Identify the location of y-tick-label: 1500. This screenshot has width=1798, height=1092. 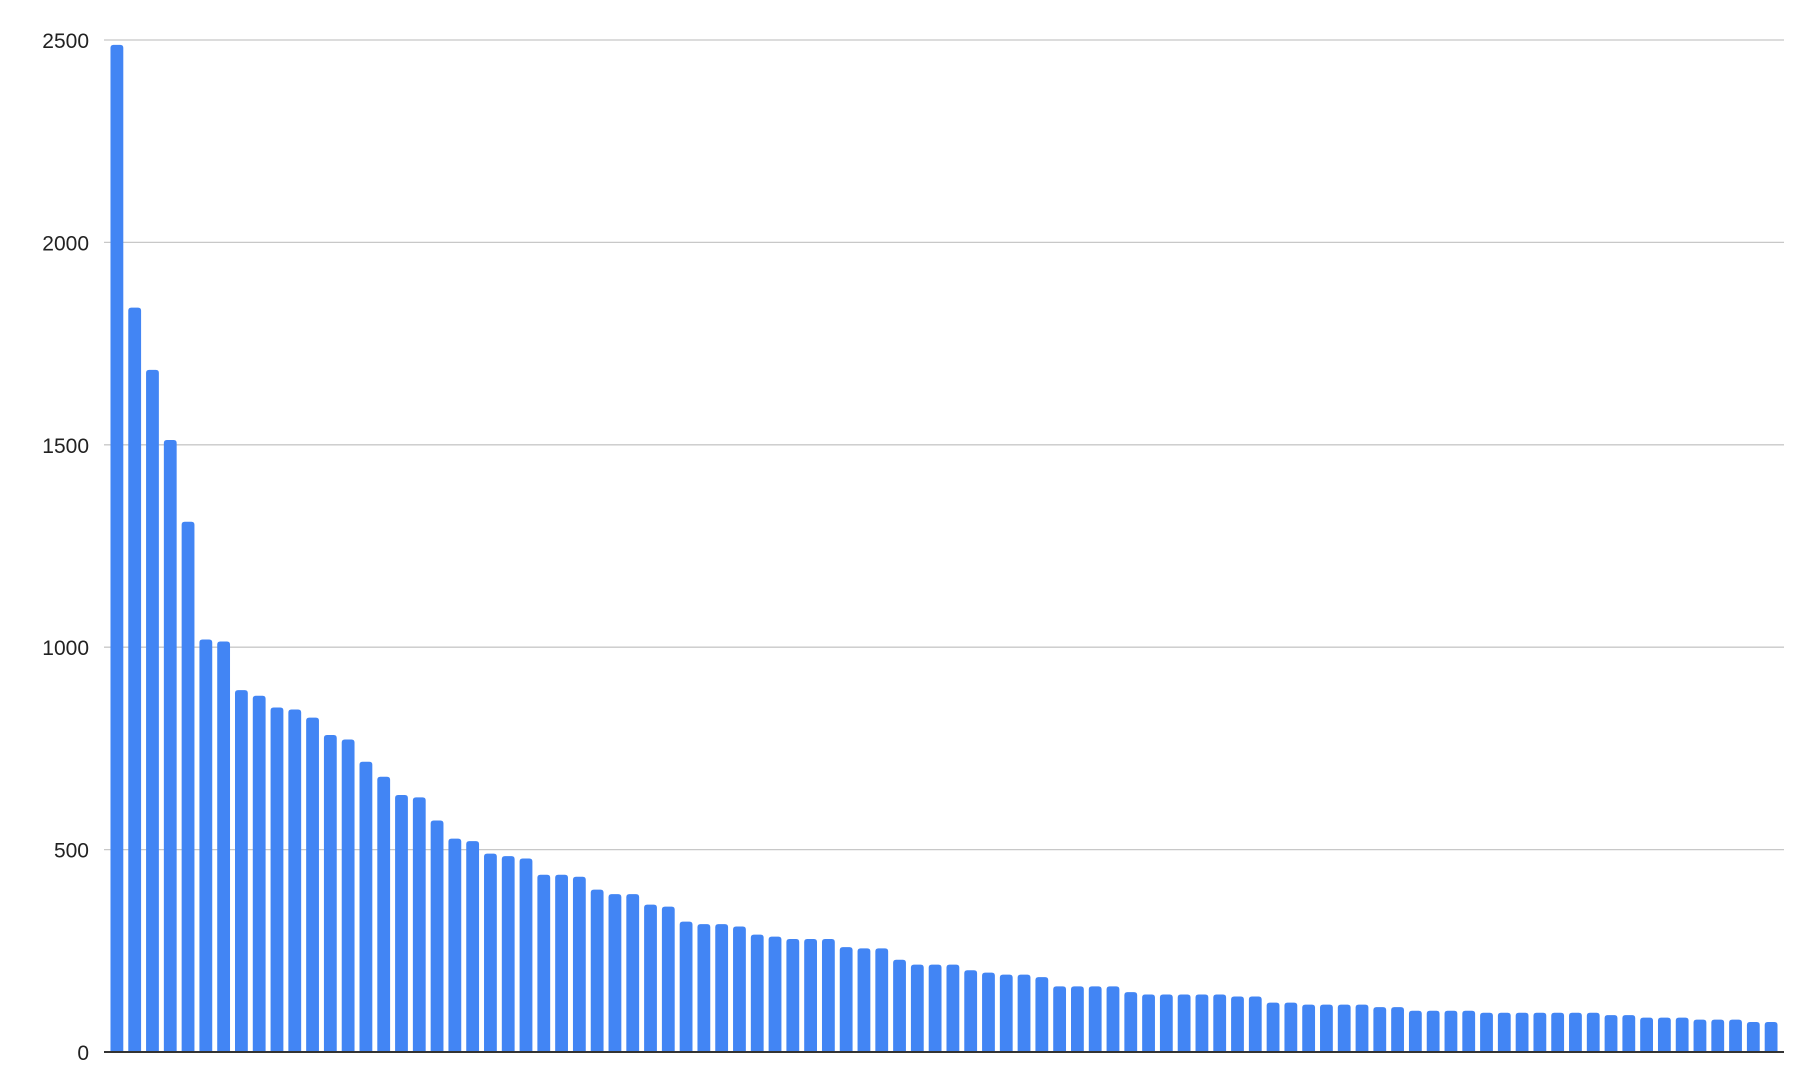
(65, 446).